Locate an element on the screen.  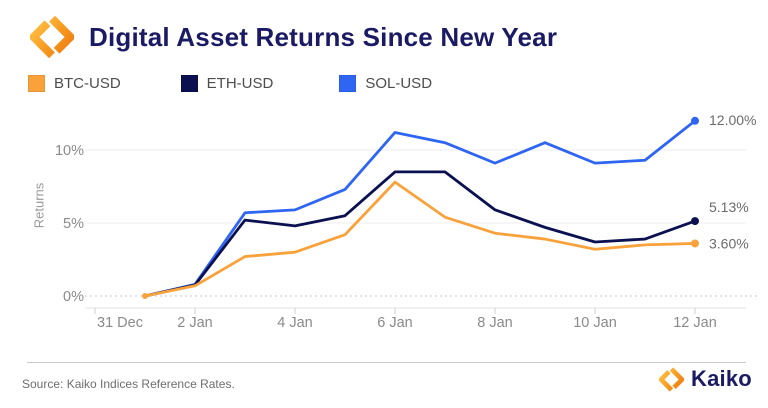
x-tick-label: 2 Jan is located at coordinates (194, 323).